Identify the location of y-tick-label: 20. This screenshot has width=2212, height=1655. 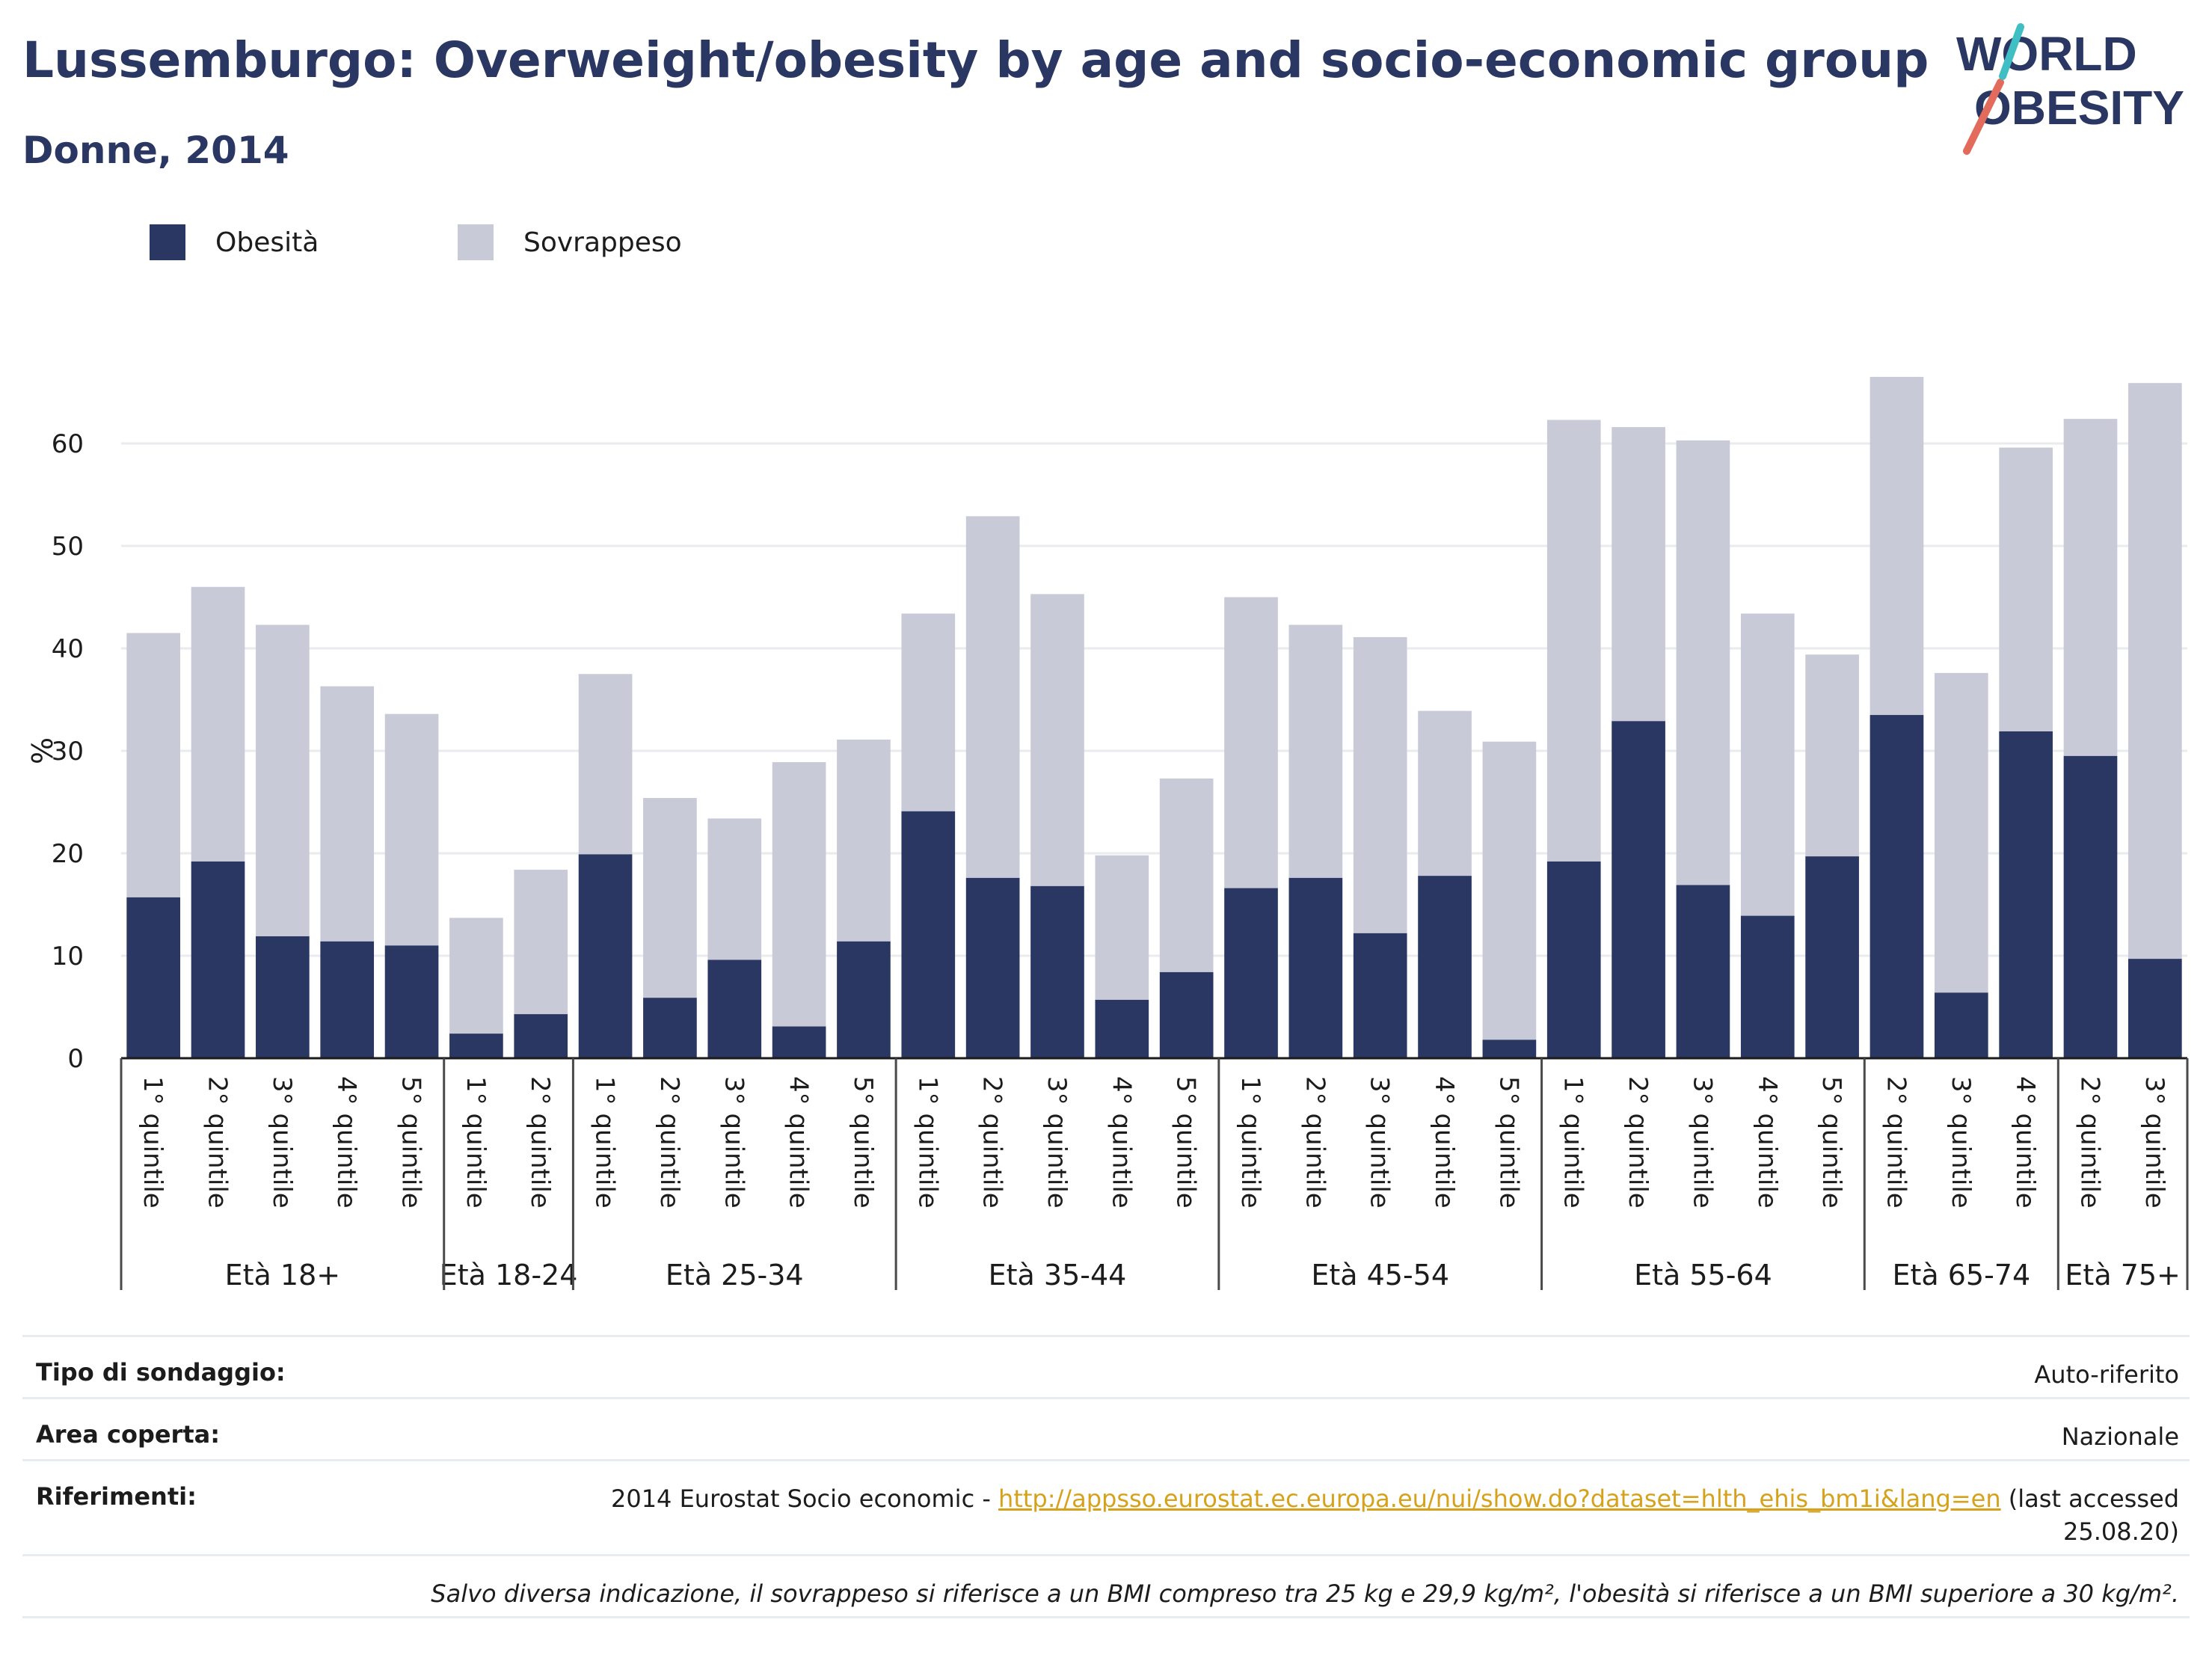
(68, 854).